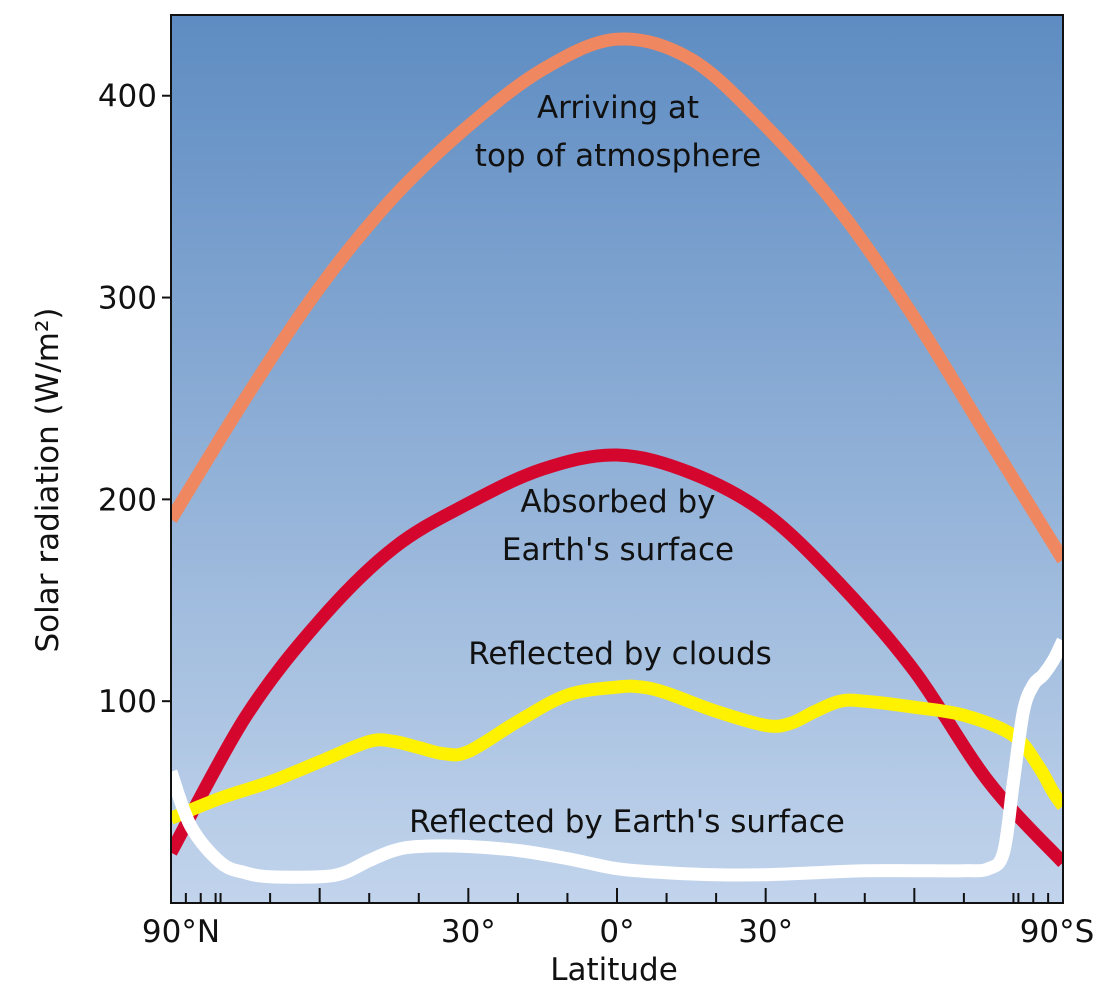 The height and width of the screenshot is (1000, 1115). I want to click on x-tick-label: 90°S, so click(1057, 932).